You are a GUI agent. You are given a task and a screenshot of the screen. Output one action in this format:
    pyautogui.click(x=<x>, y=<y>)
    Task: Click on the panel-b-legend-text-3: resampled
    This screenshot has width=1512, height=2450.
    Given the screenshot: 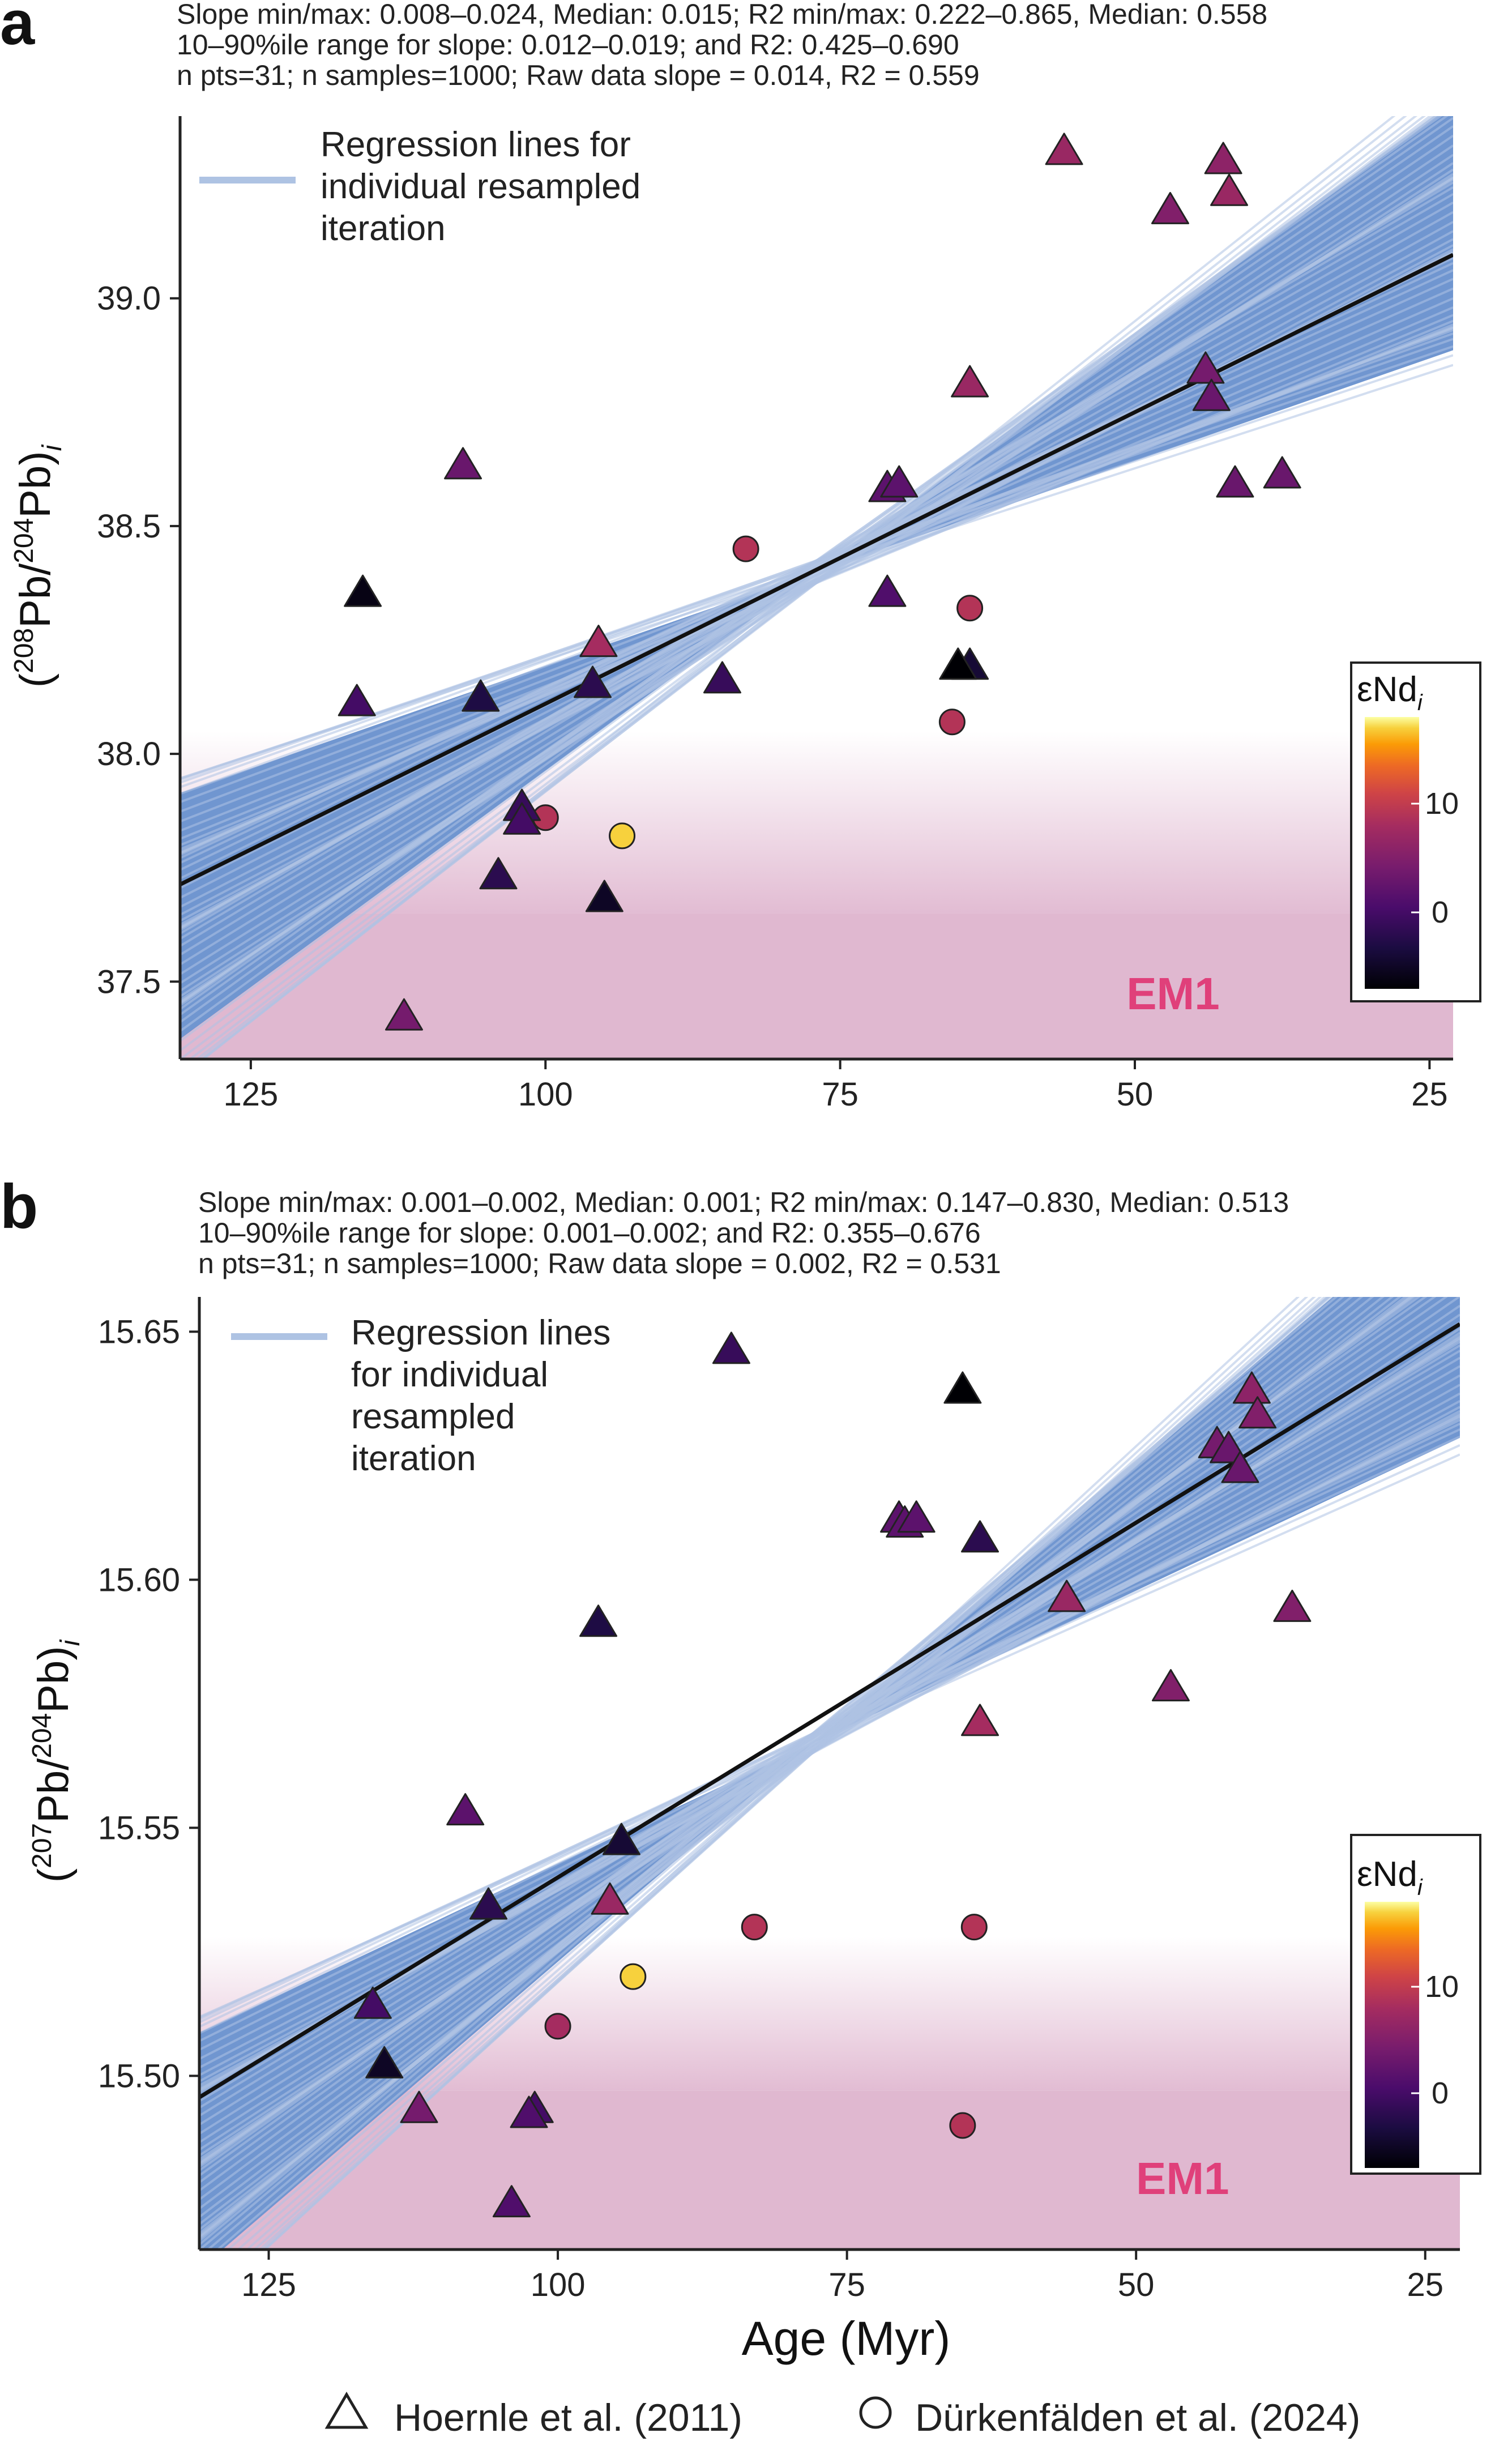 What is the action you would take?
    pyautogui.click(x=433, y=1417)
    